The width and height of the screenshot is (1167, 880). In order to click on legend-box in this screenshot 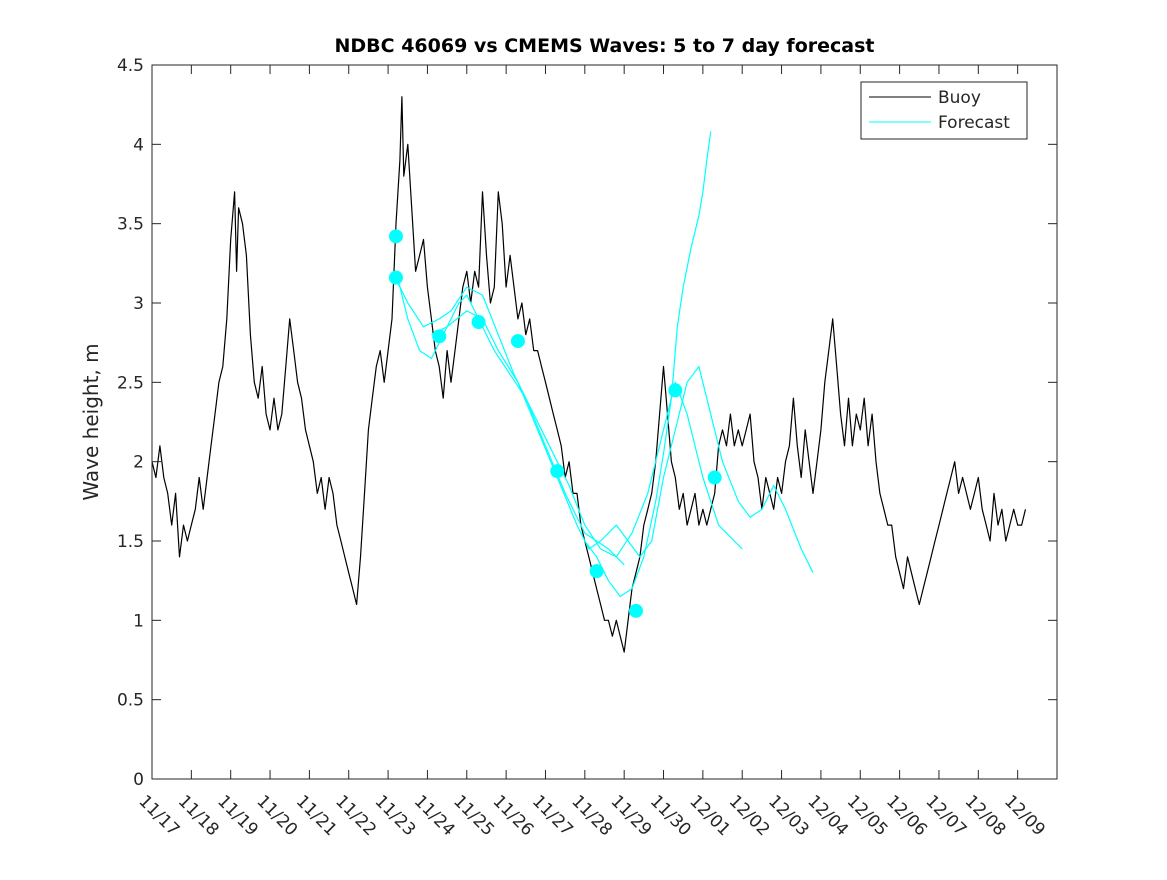, I will do `click(944, 110)`.